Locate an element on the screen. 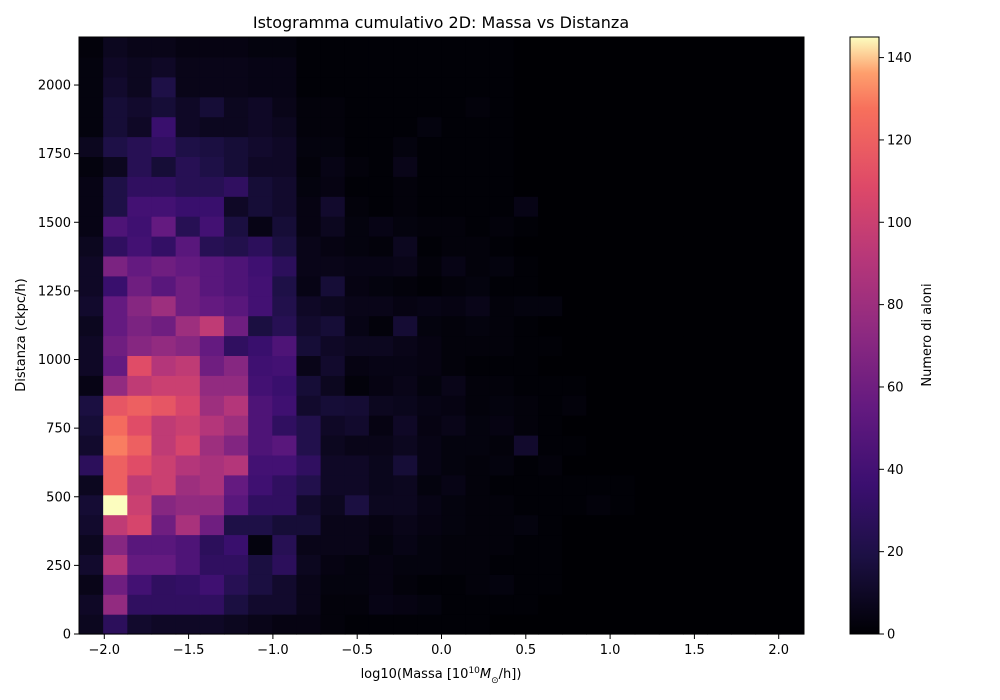 The height and width of the screenshot is (700, 1000). y-tick-label: 0 is located at coordinates (67, 635).